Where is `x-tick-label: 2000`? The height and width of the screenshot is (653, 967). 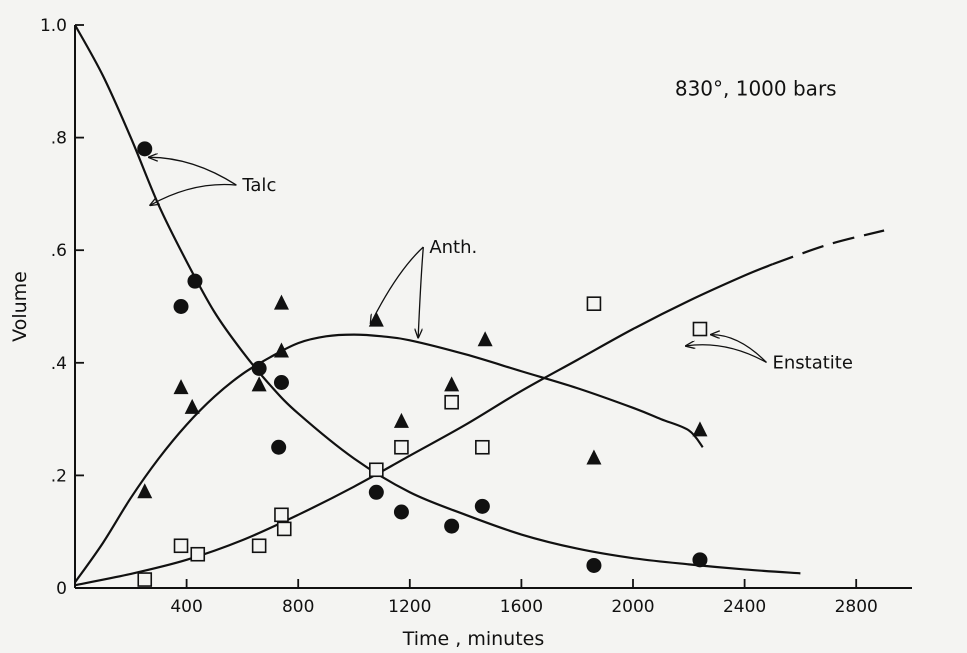
x-tick-label: 2000 is located at coordinates (632, 607).